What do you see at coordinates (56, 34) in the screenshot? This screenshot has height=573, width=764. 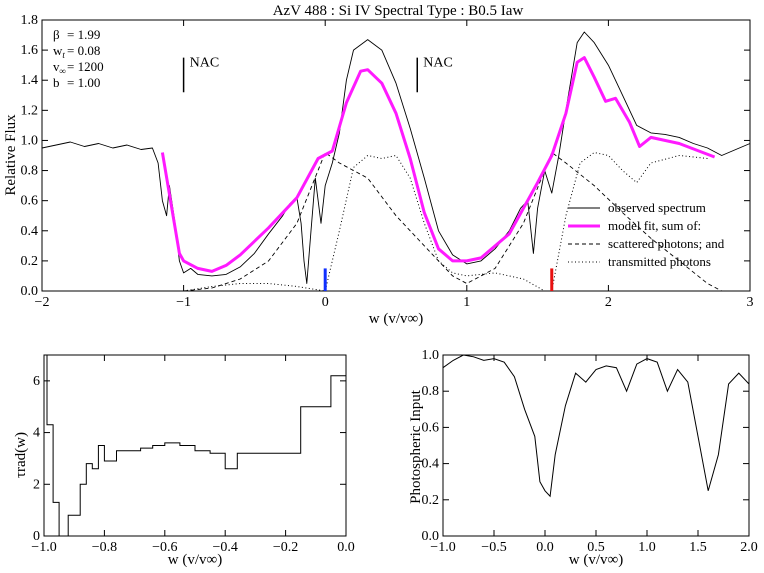 I see `param-symbol: β` at bounding box center [56, 34].